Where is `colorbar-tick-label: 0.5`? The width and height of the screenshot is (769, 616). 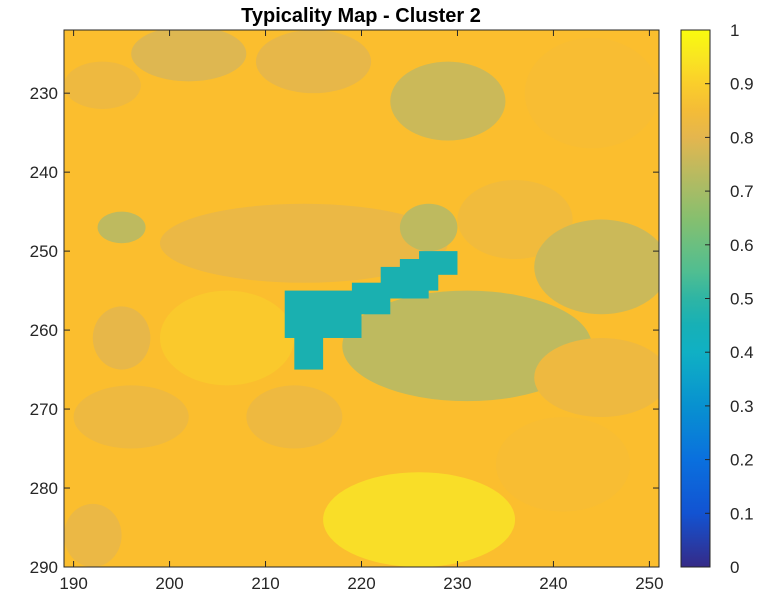 colorbar-tick-label: 0.5 is located at coordinates (742, 299).